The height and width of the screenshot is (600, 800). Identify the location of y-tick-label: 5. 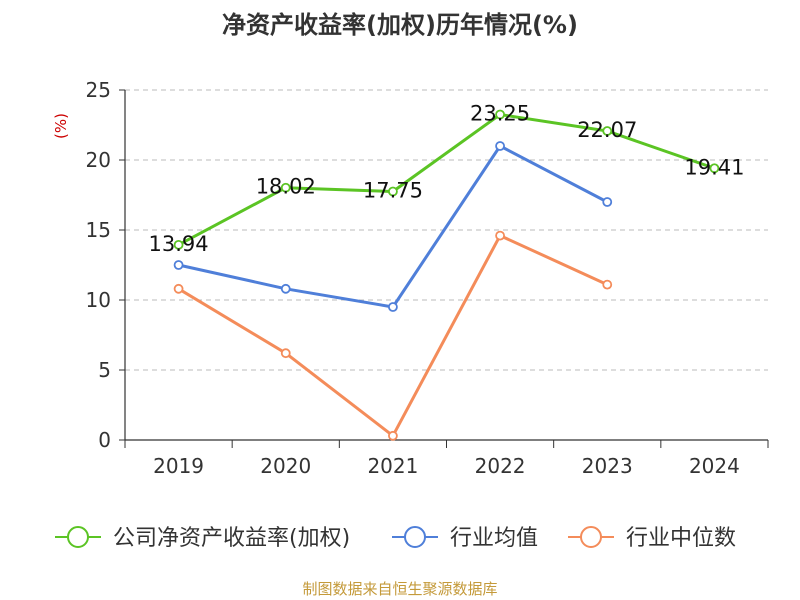
(104, 370).